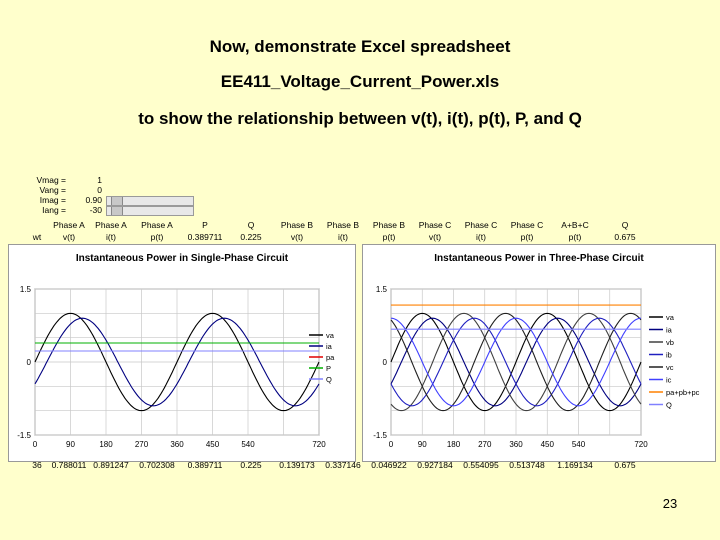 Image resolution: width=720 pixels, height=540 pixels. What do you see at coordinates (360, 81) in the screenshot?
I see `title-line-2: EE411_Voltage_Current_Power.xls` at bounding box center [360, 81].